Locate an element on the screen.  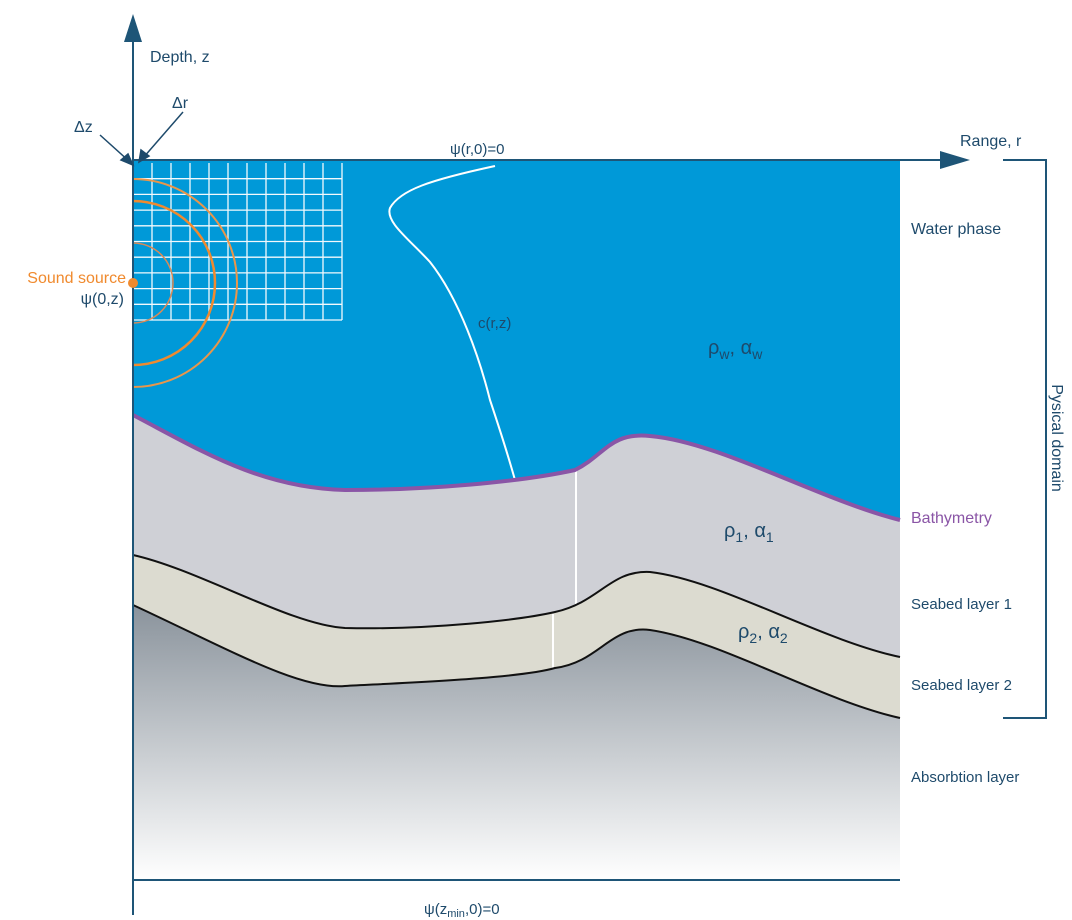
seabed-layer-2-region is located at coordinates (516, 636).